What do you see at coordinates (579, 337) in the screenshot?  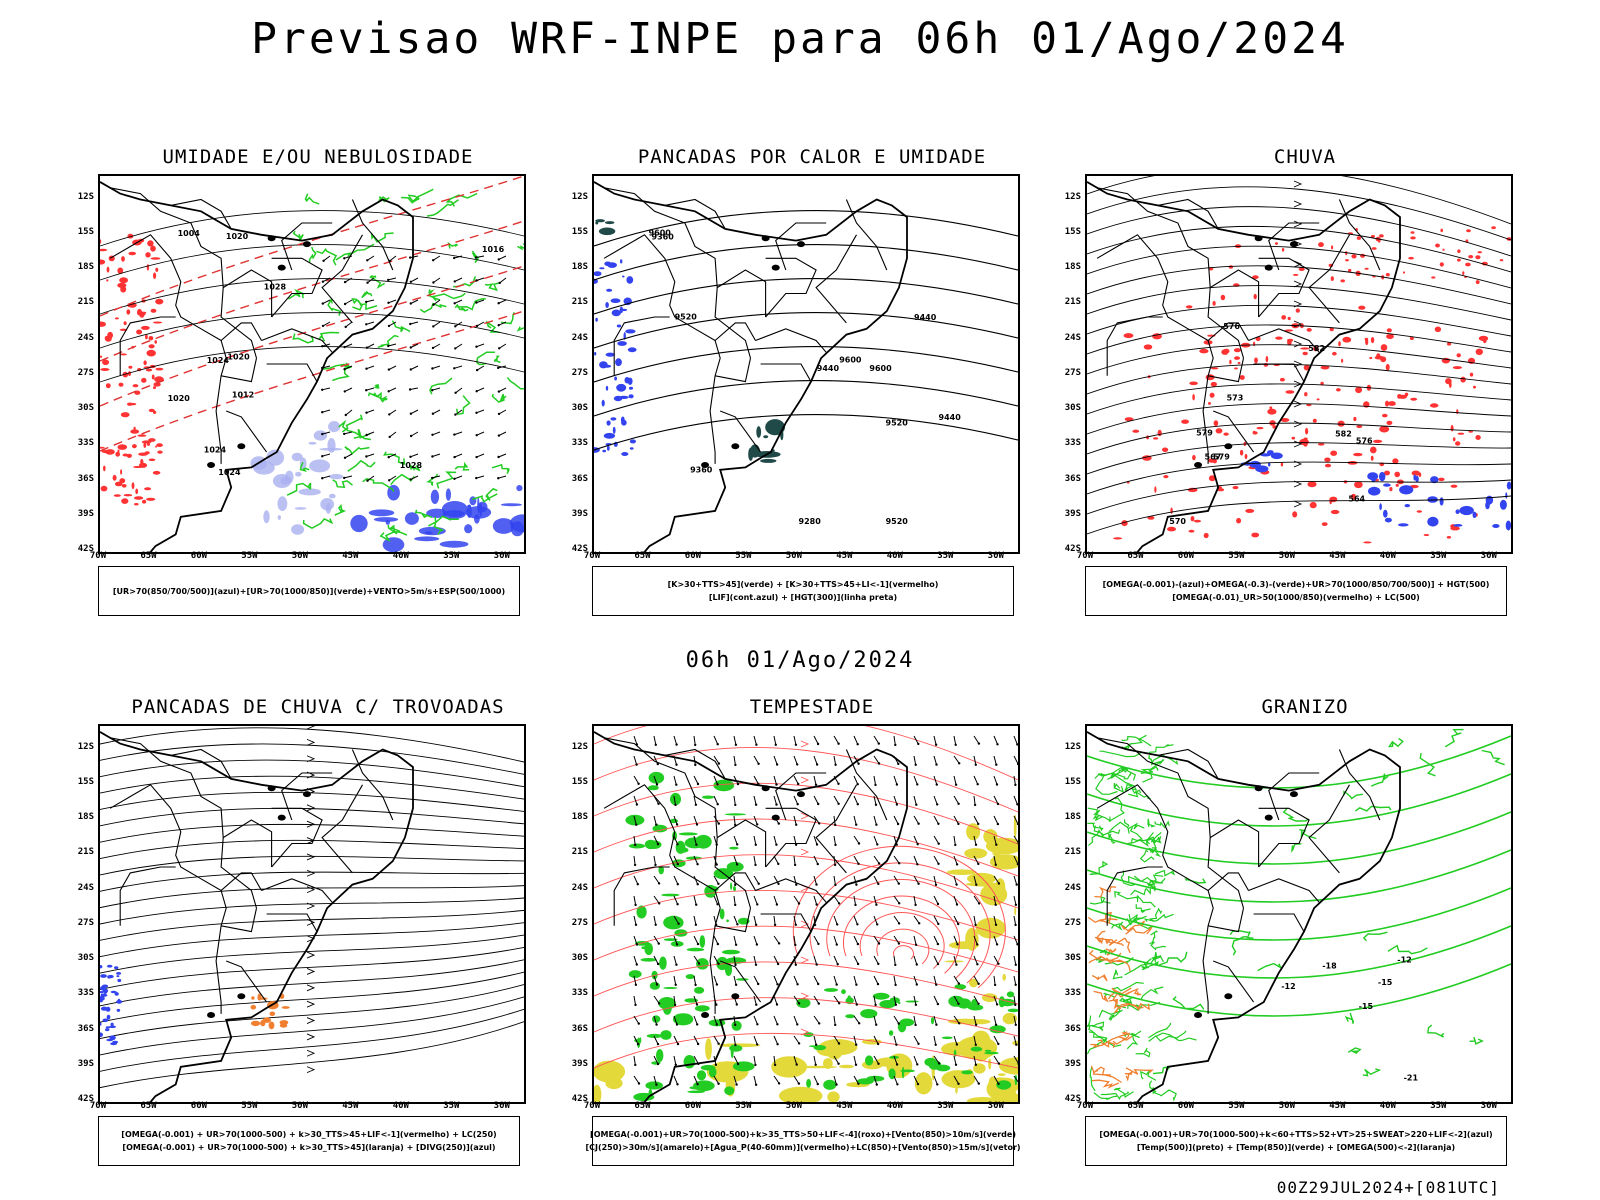 I see `lat-tick-label: 24S` at bounding box center [579, 337].